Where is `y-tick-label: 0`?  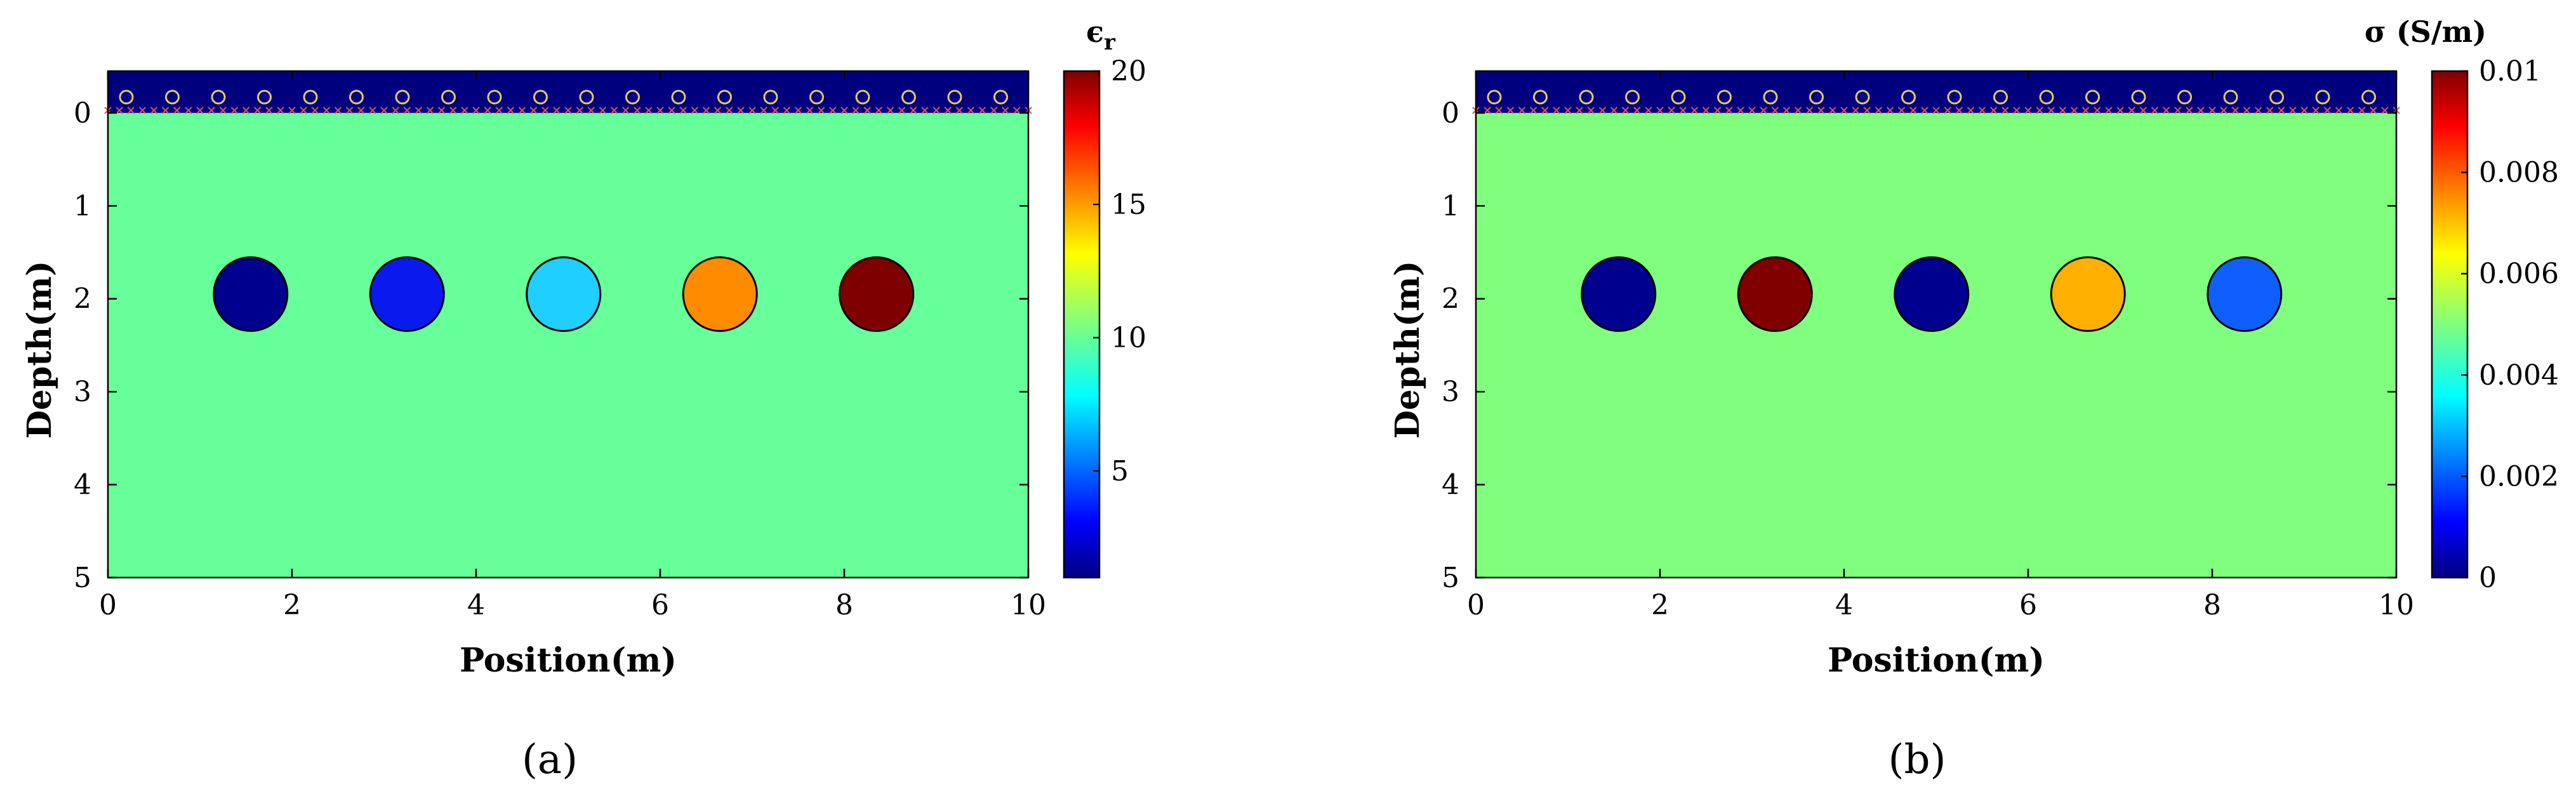 y-tick-label: 0 is located at coordinates (1450, 113).